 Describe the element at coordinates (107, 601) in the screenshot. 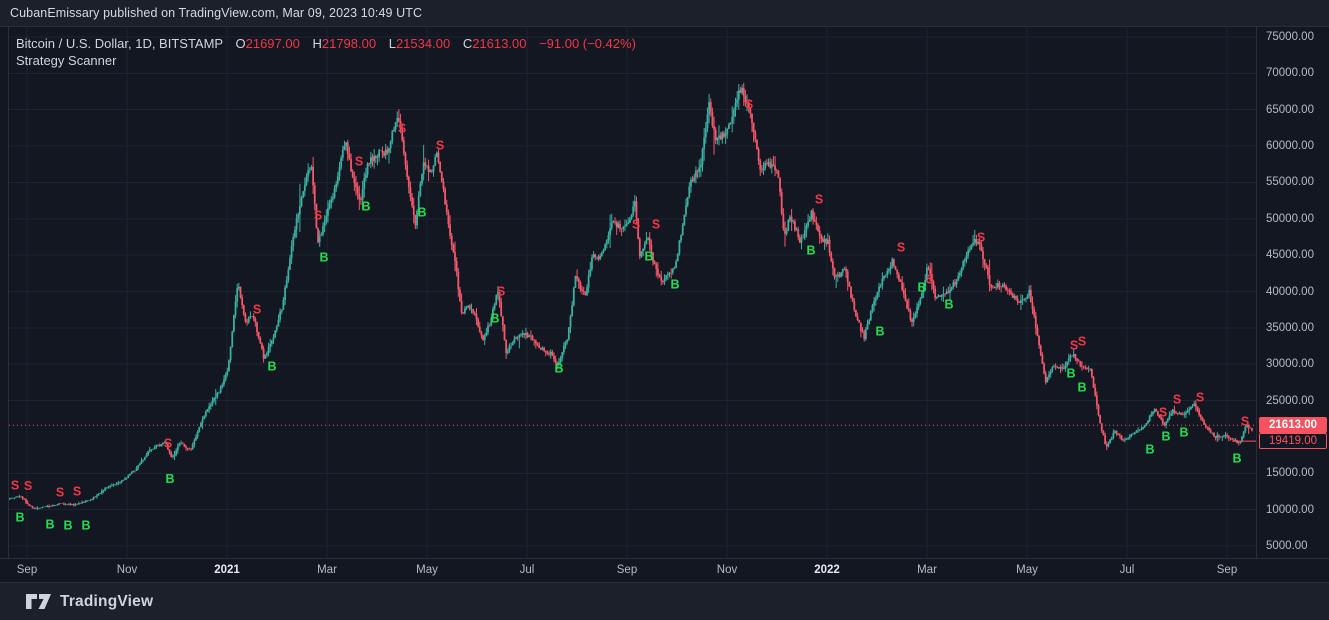

I see `tradingview-brand-text: TradingView` at that location.